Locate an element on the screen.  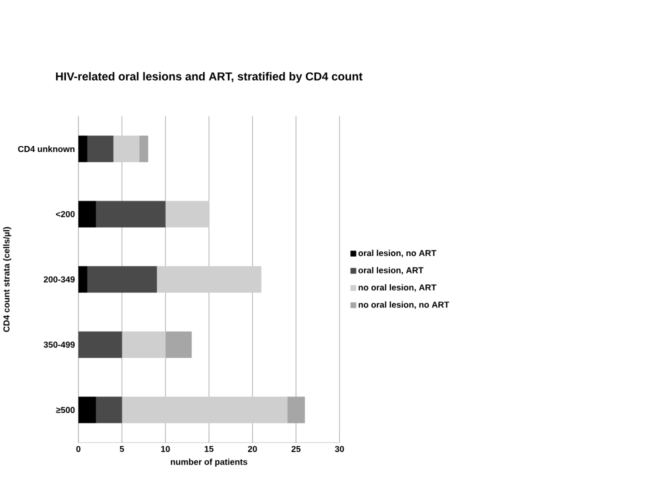
x-tick-label: 0 is located at coordinates (78, 449).